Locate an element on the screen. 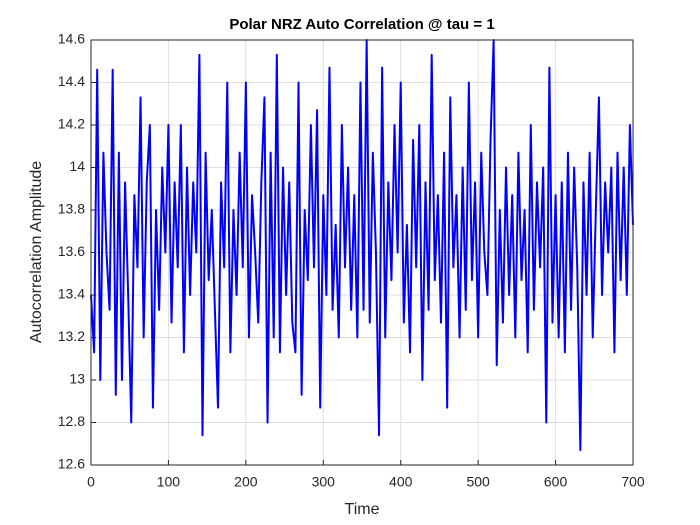 This screenshot has height=525, width=700. x-tick-label: 300 is located at coordinates (324, 482).